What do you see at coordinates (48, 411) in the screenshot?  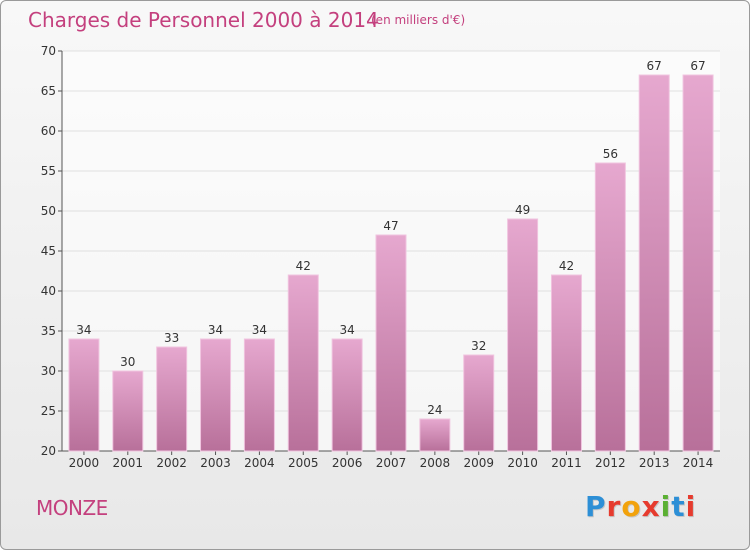 I see `y-tick-label: 25` at bounding box center [48, 411].